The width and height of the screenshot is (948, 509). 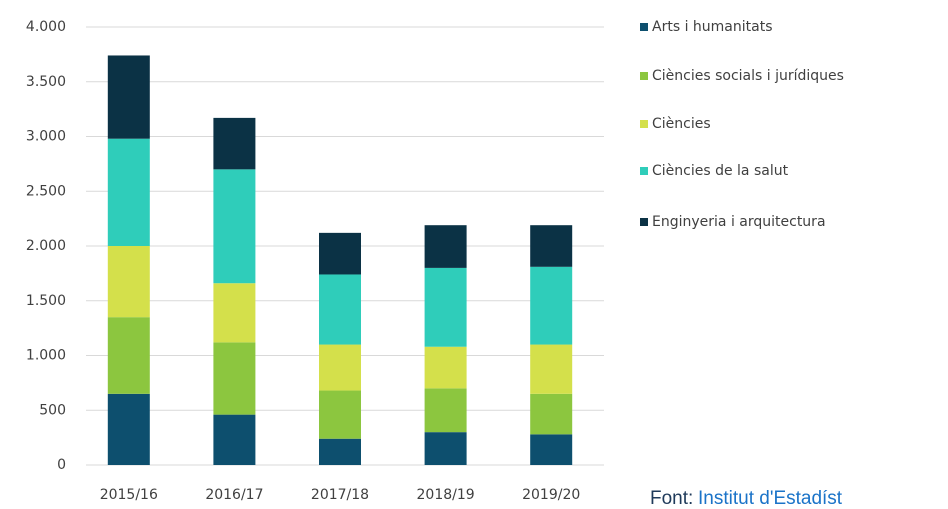 I want to click on legend-label: Ciències, so click(x=681, y=124).